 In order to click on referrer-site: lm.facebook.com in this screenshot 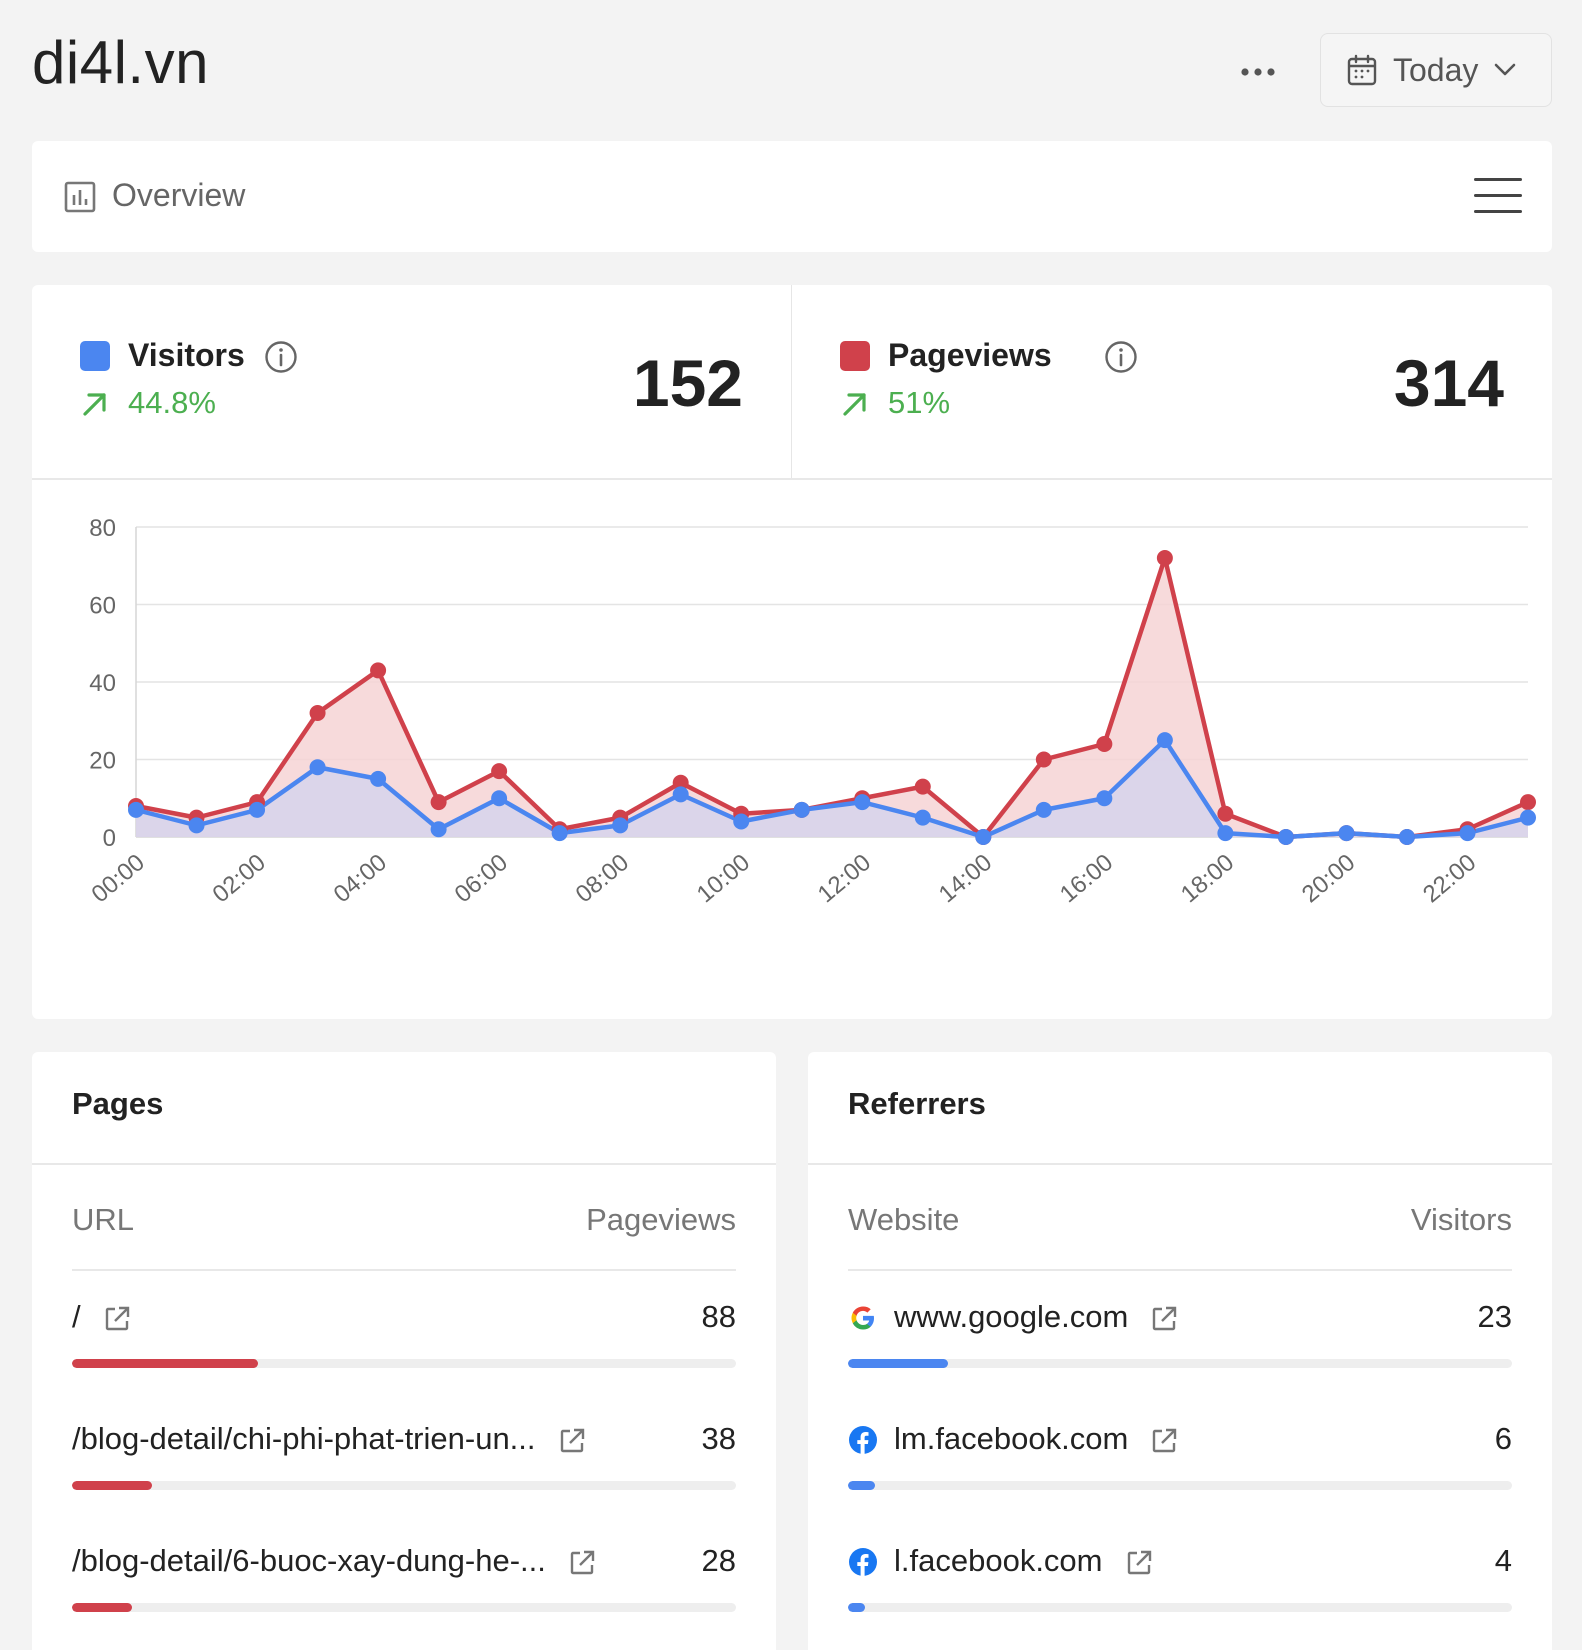, I will do `click(1011, 1438)`.